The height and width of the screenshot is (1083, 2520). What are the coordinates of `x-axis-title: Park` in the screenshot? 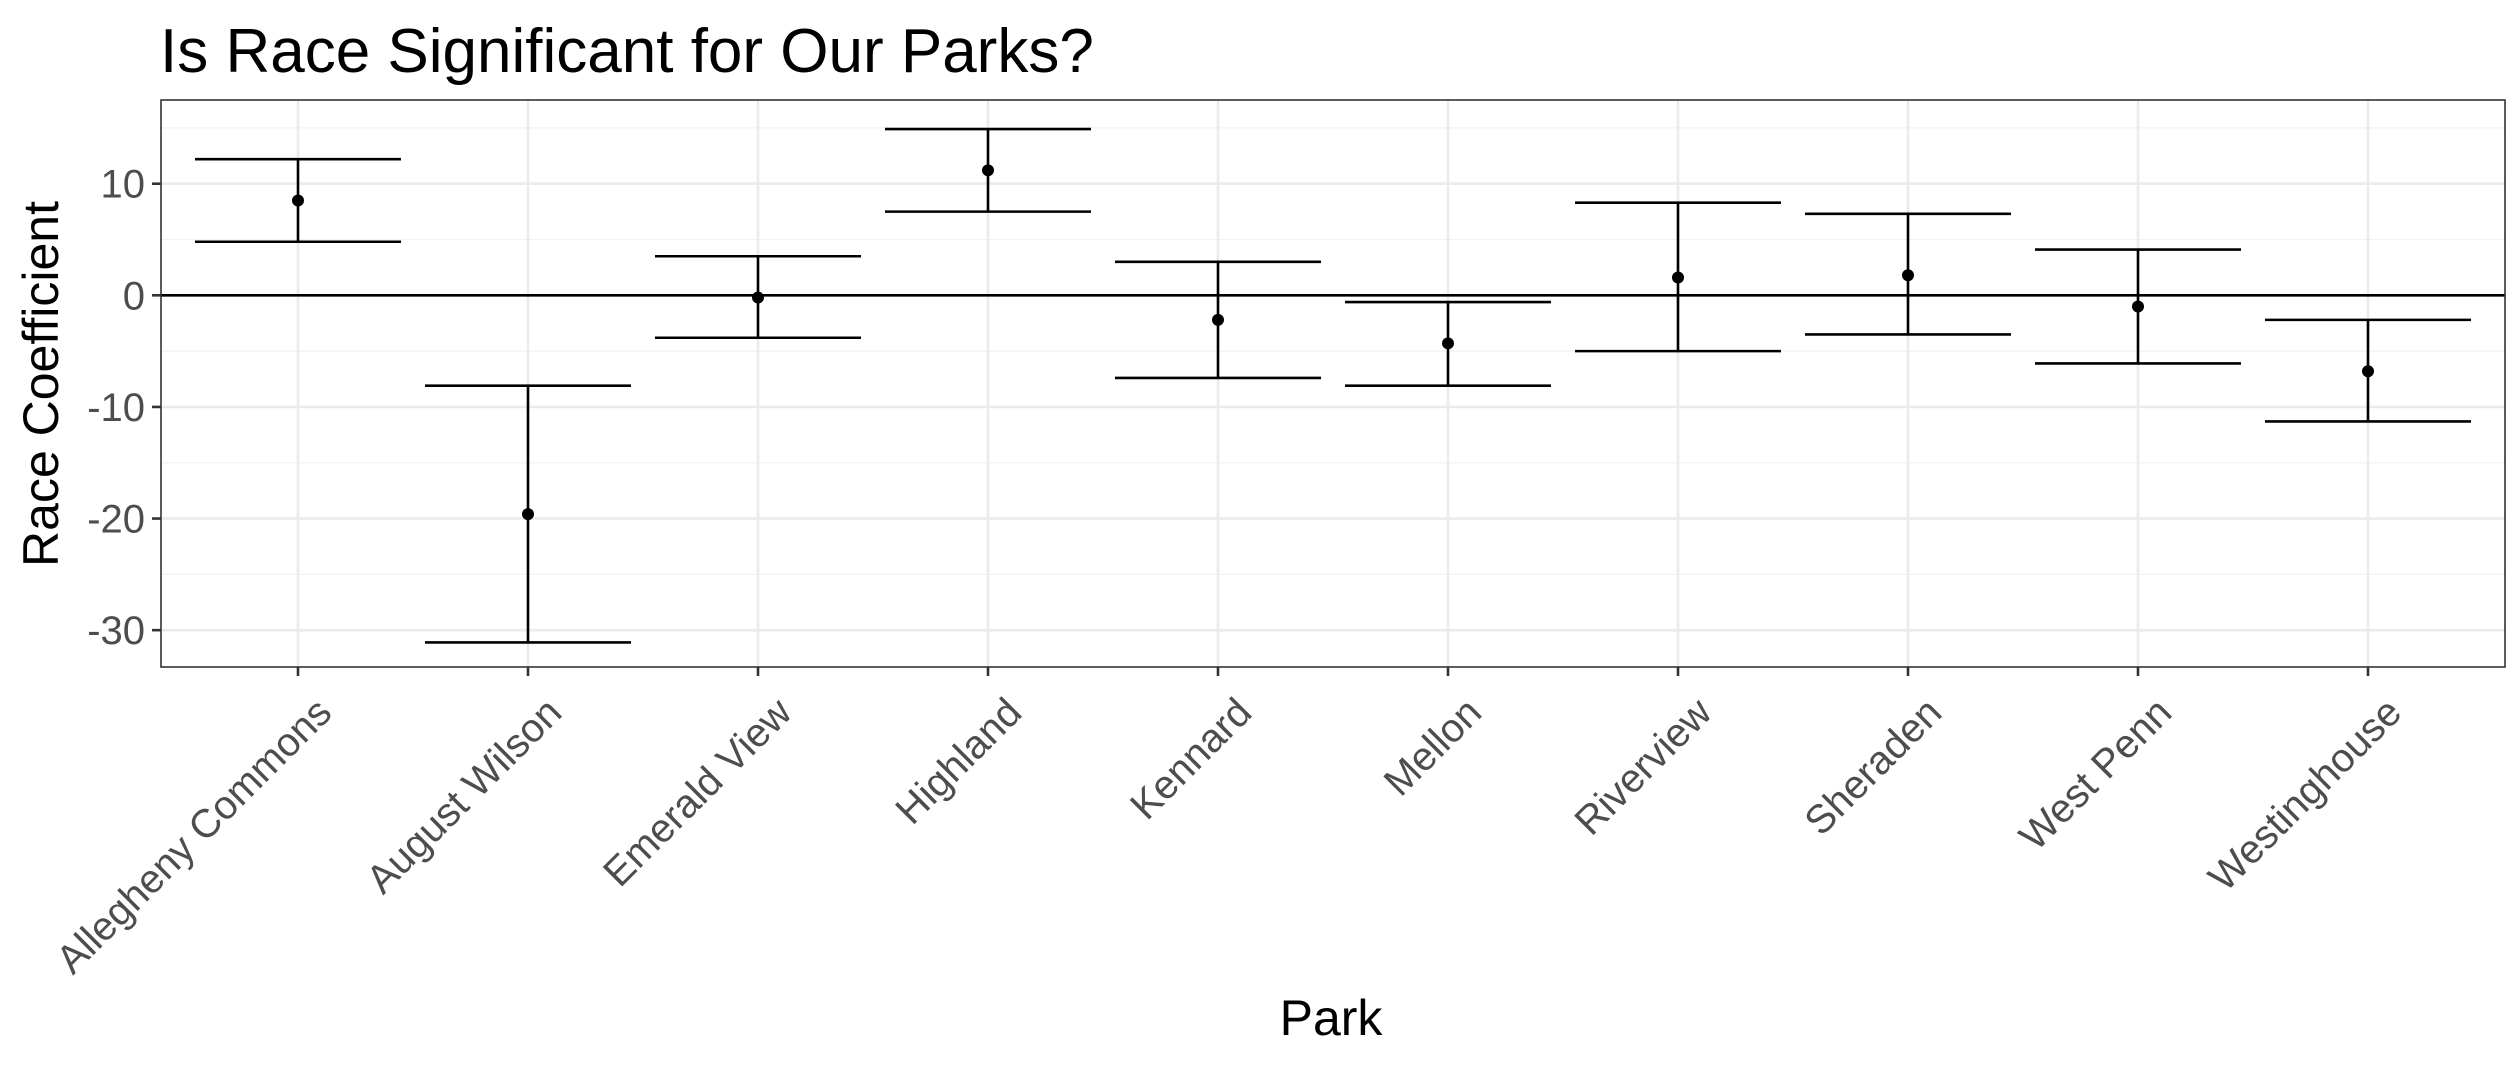 It's located at (1332, 1018).